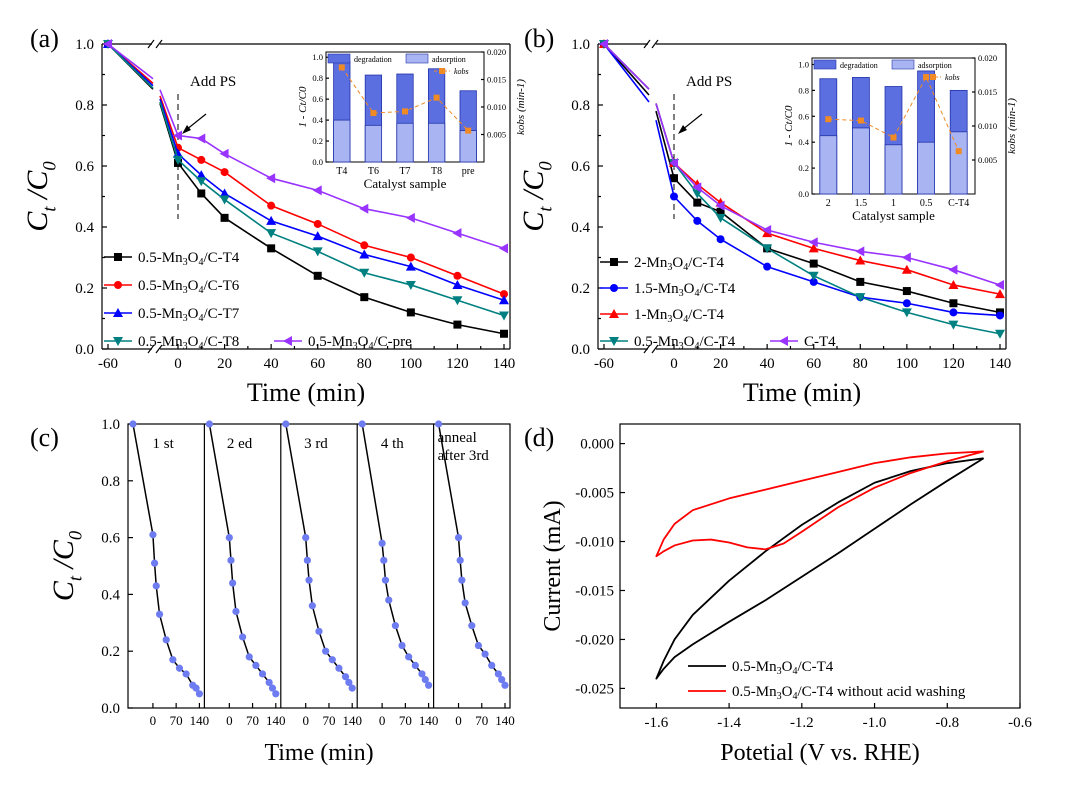  I want to click on legend-label-part: 1-, so click(640, 315).